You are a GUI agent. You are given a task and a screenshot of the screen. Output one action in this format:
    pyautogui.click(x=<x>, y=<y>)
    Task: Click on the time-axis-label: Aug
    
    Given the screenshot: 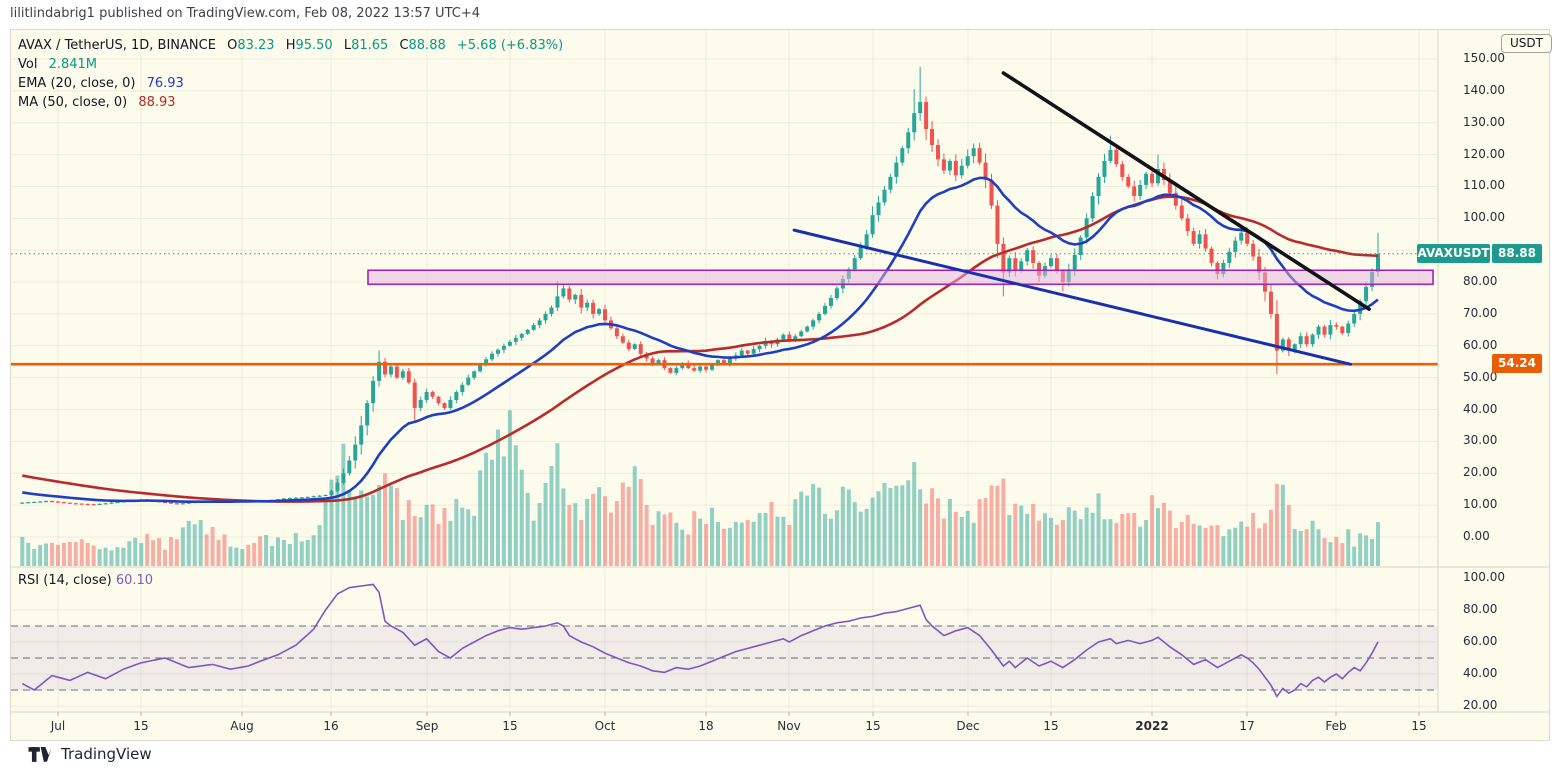 What is the action you would take?
    pyautogui.click(x=242, y=726)
    